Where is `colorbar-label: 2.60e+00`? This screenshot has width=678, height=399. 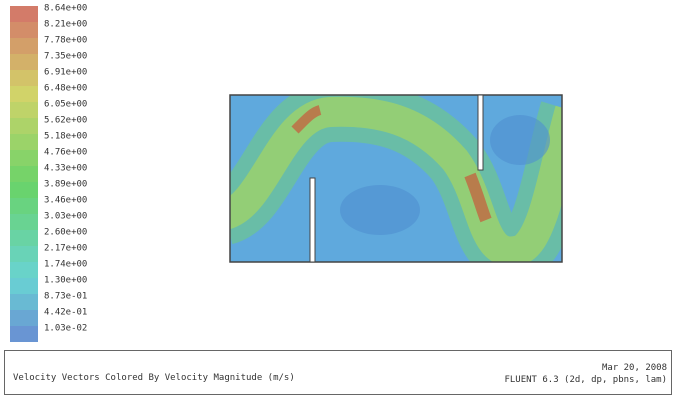
colorbar-label: 2.60e+00 is located at coordinates (65, 233).